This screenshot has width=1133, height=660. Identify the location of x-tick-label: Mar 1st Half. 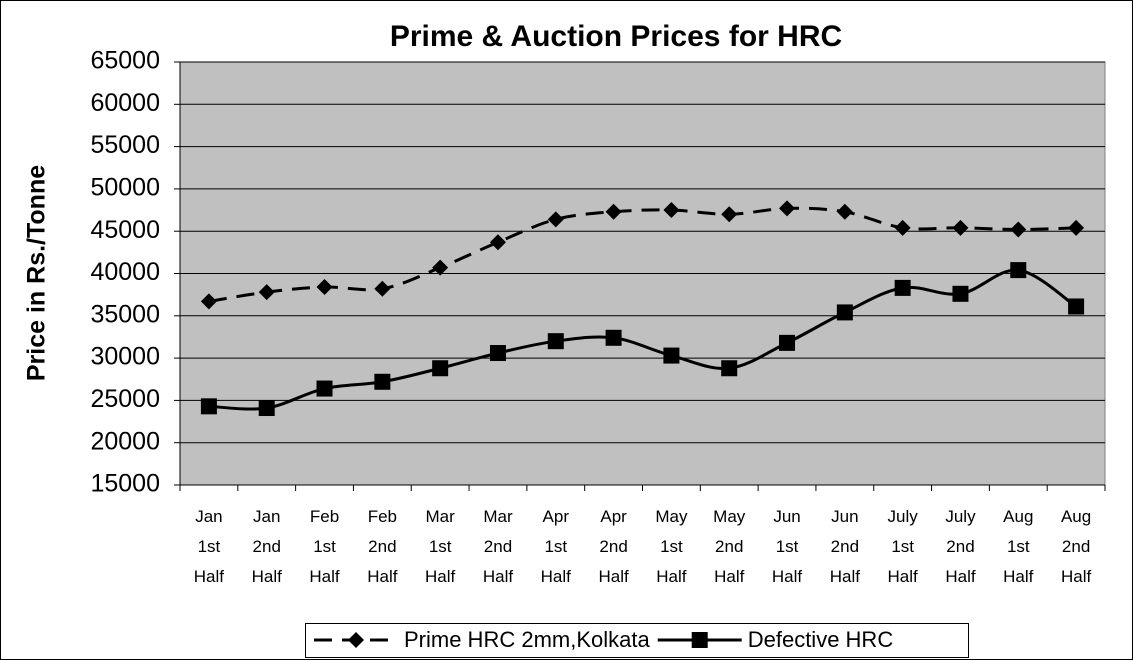
(440, 546).